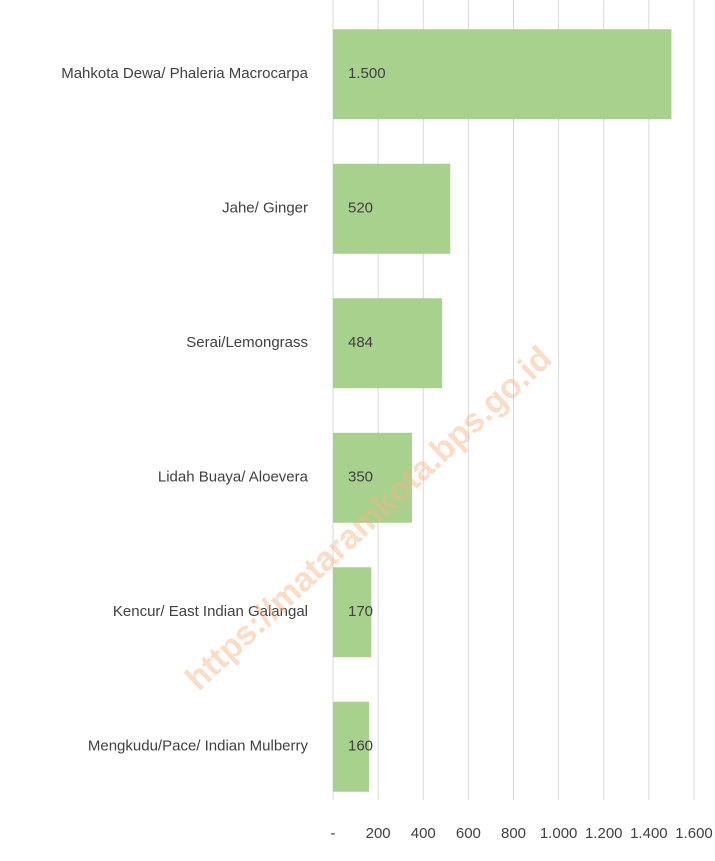 The width and height of the screenshot is (715, 861). Describe the element at coordinates (360, 477) in the screenshot. I see `data-label: 350` at that location.